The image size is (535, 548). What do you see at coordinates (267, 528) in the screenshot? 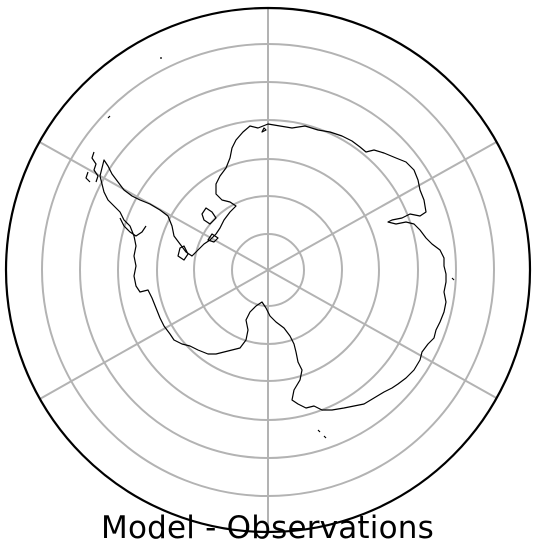
I see `map-title: Model - Observations` at bounding box center [267, 528].